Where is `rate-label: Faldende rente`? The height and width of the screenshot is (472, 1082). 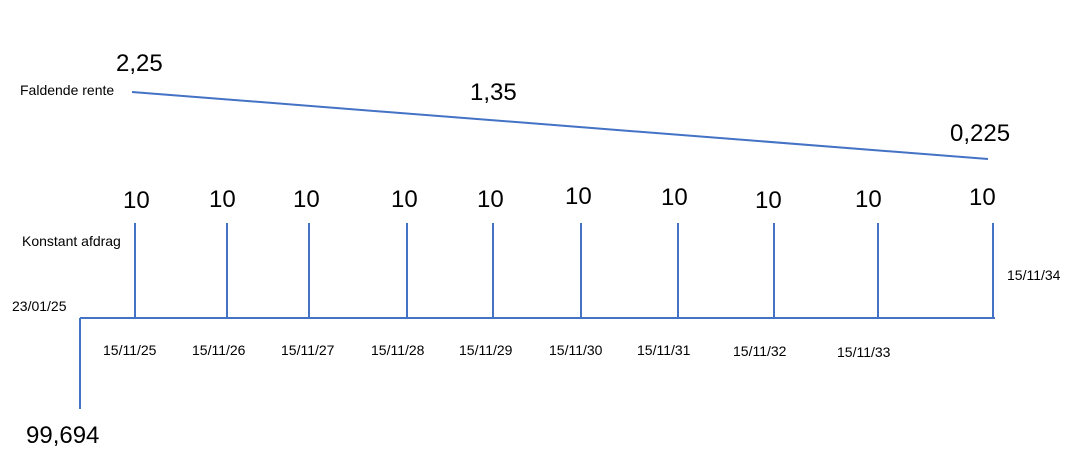
rate-label: Faldende rente is located at coordinates (67, 90).